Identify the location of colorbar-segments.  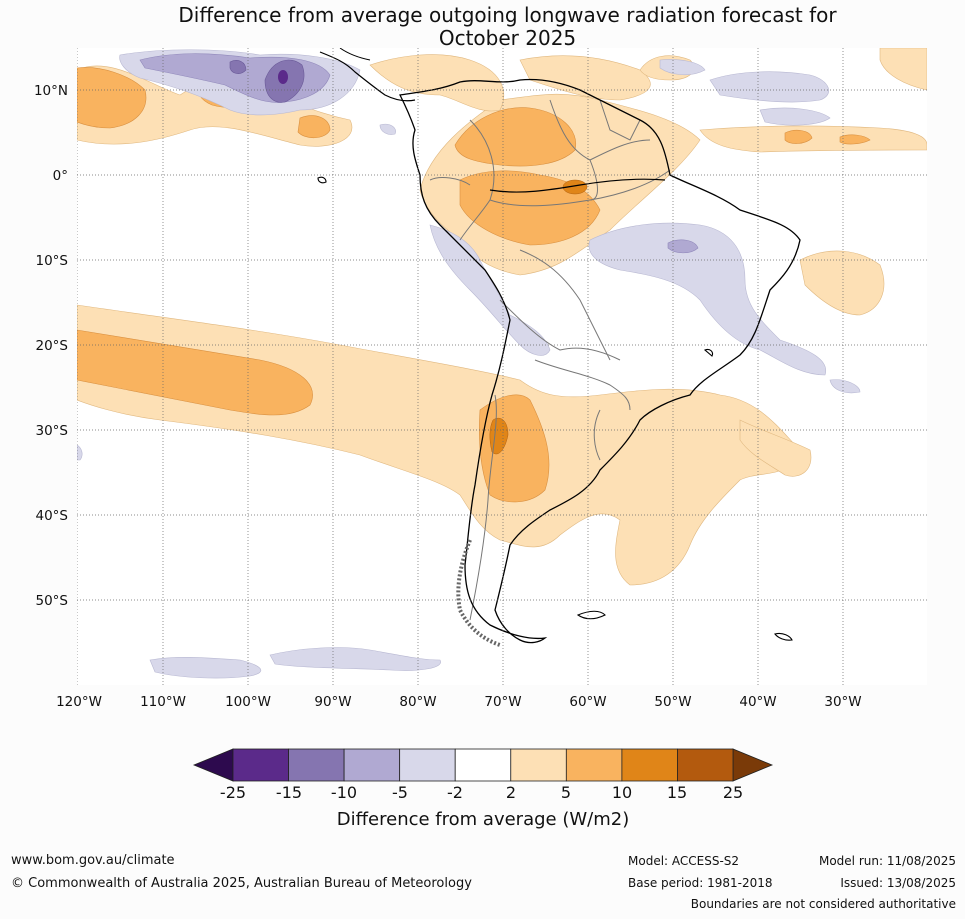
(483, 765).